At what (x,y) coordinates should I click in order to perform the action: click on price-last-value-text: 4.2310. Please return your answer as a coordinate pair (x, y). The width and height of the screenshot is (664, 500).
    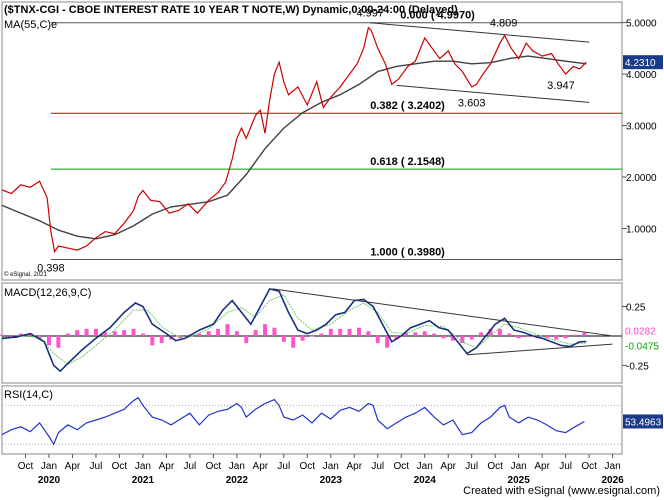
    Looking at the image, I should click on (640, 63).